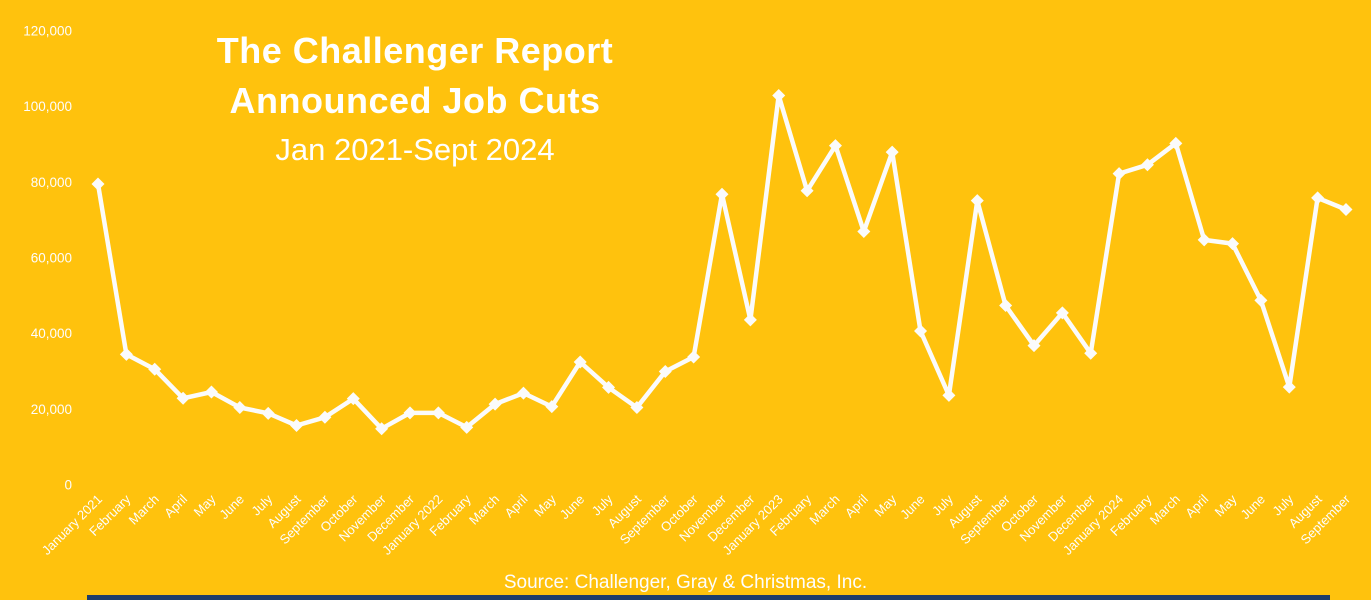 The width and height of the screenshot is (1371, 600). I want to click on y-tick-label: 80,000, so click(51, 182).